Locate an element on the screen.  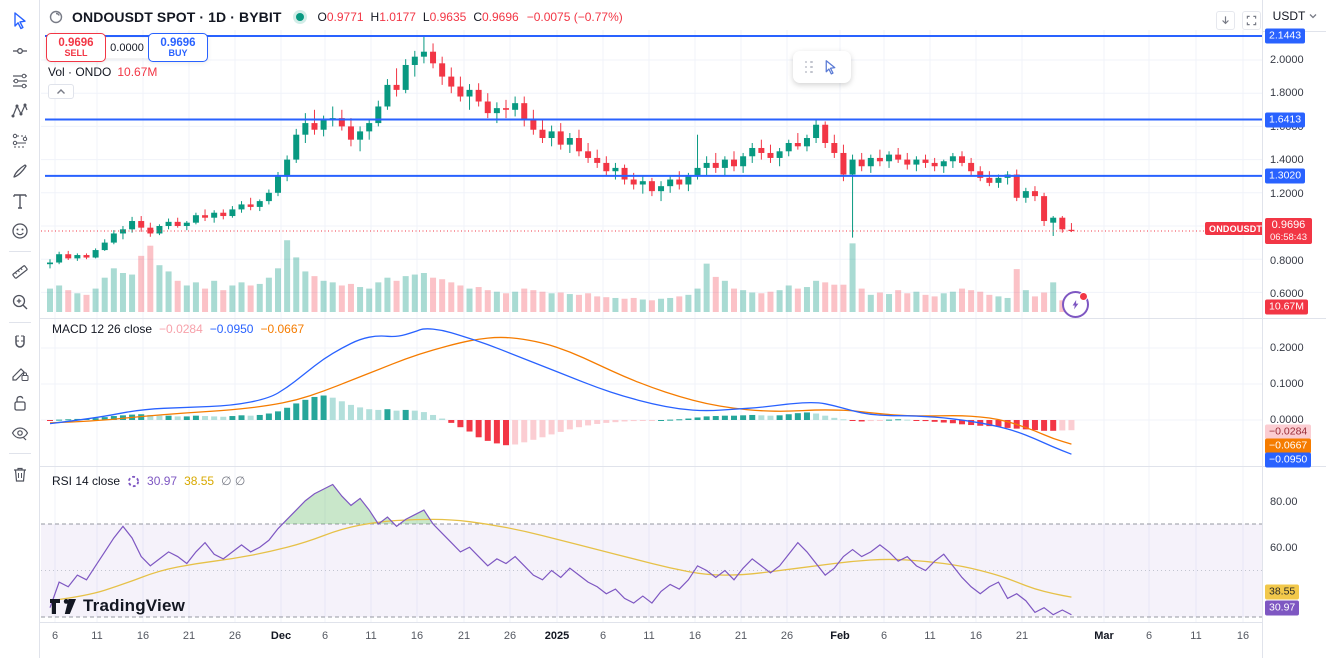
ruler-icon is located at coordinates (20, 272).